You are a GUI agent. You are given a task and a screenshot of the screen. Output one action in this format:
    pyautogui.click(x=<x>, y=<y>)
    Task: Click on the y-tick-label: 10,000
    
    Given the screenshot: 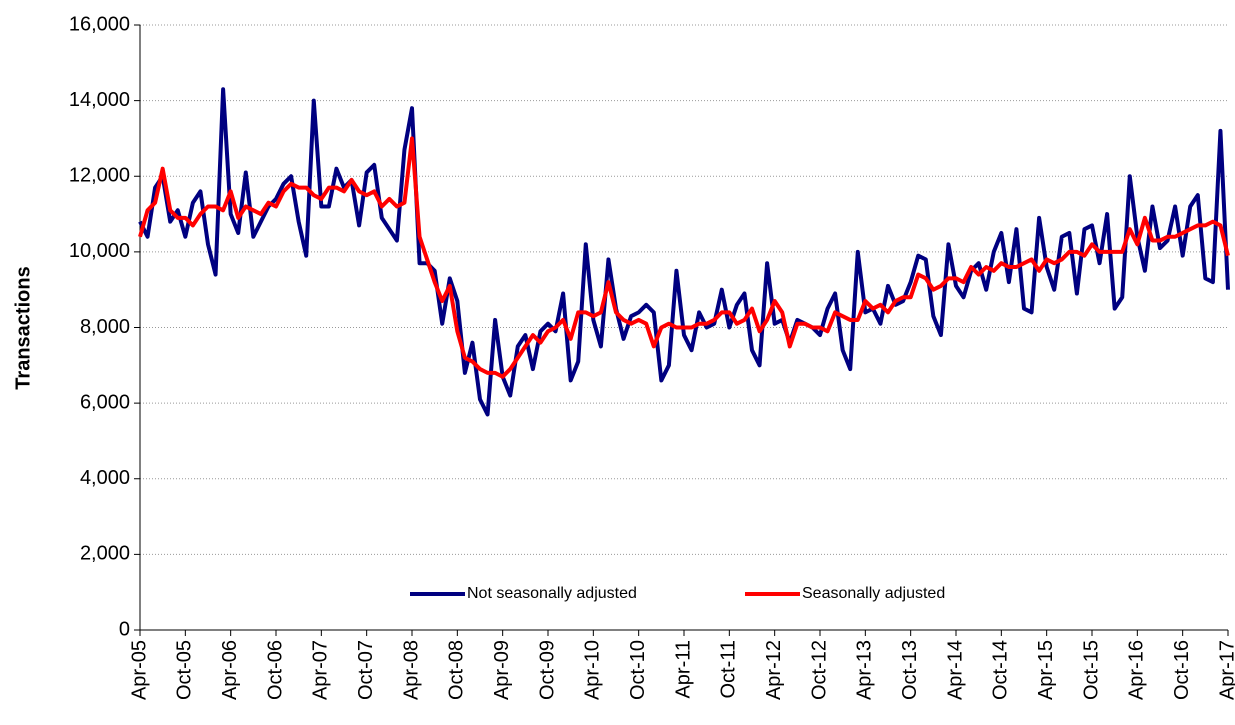 What is the action you would take?
    pyautogui.click(x=99, y=251)
    